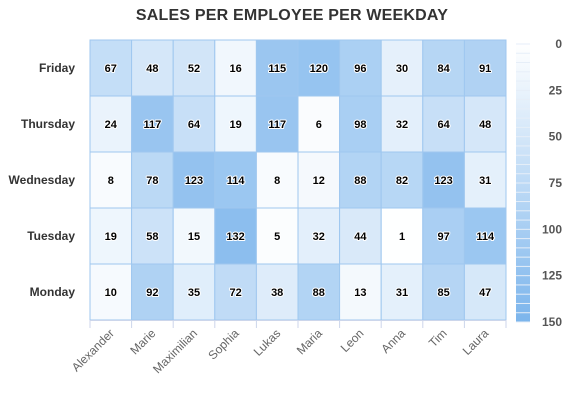 The image size is (584, 400). I want to click on y-axis-label: Thursday, so click(48, 124).